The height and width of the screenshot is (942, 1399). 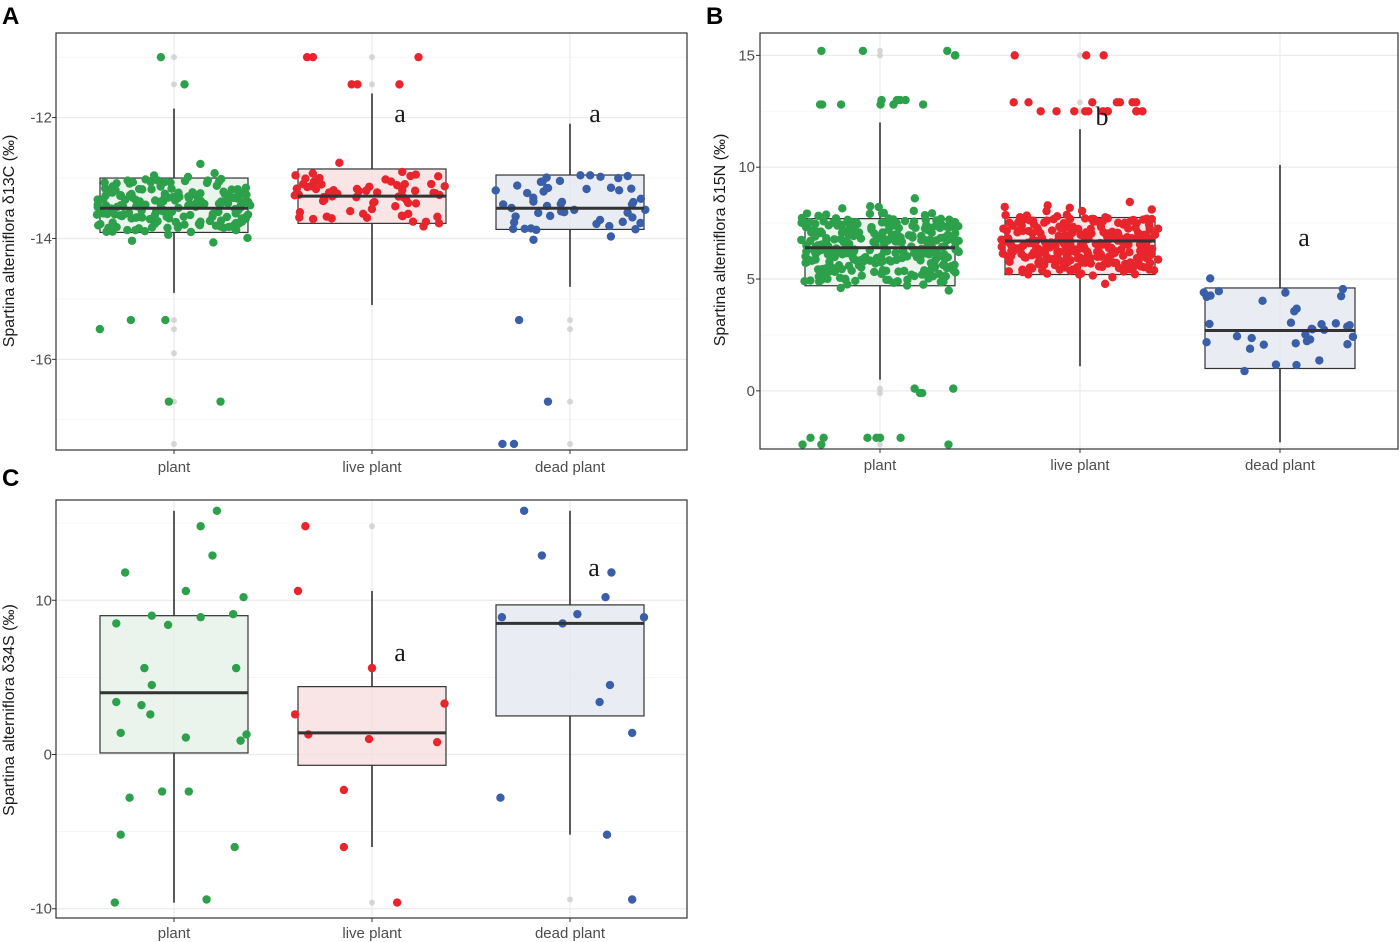 I want to click on y-tick-label: -16, so click(x=41, y=359).